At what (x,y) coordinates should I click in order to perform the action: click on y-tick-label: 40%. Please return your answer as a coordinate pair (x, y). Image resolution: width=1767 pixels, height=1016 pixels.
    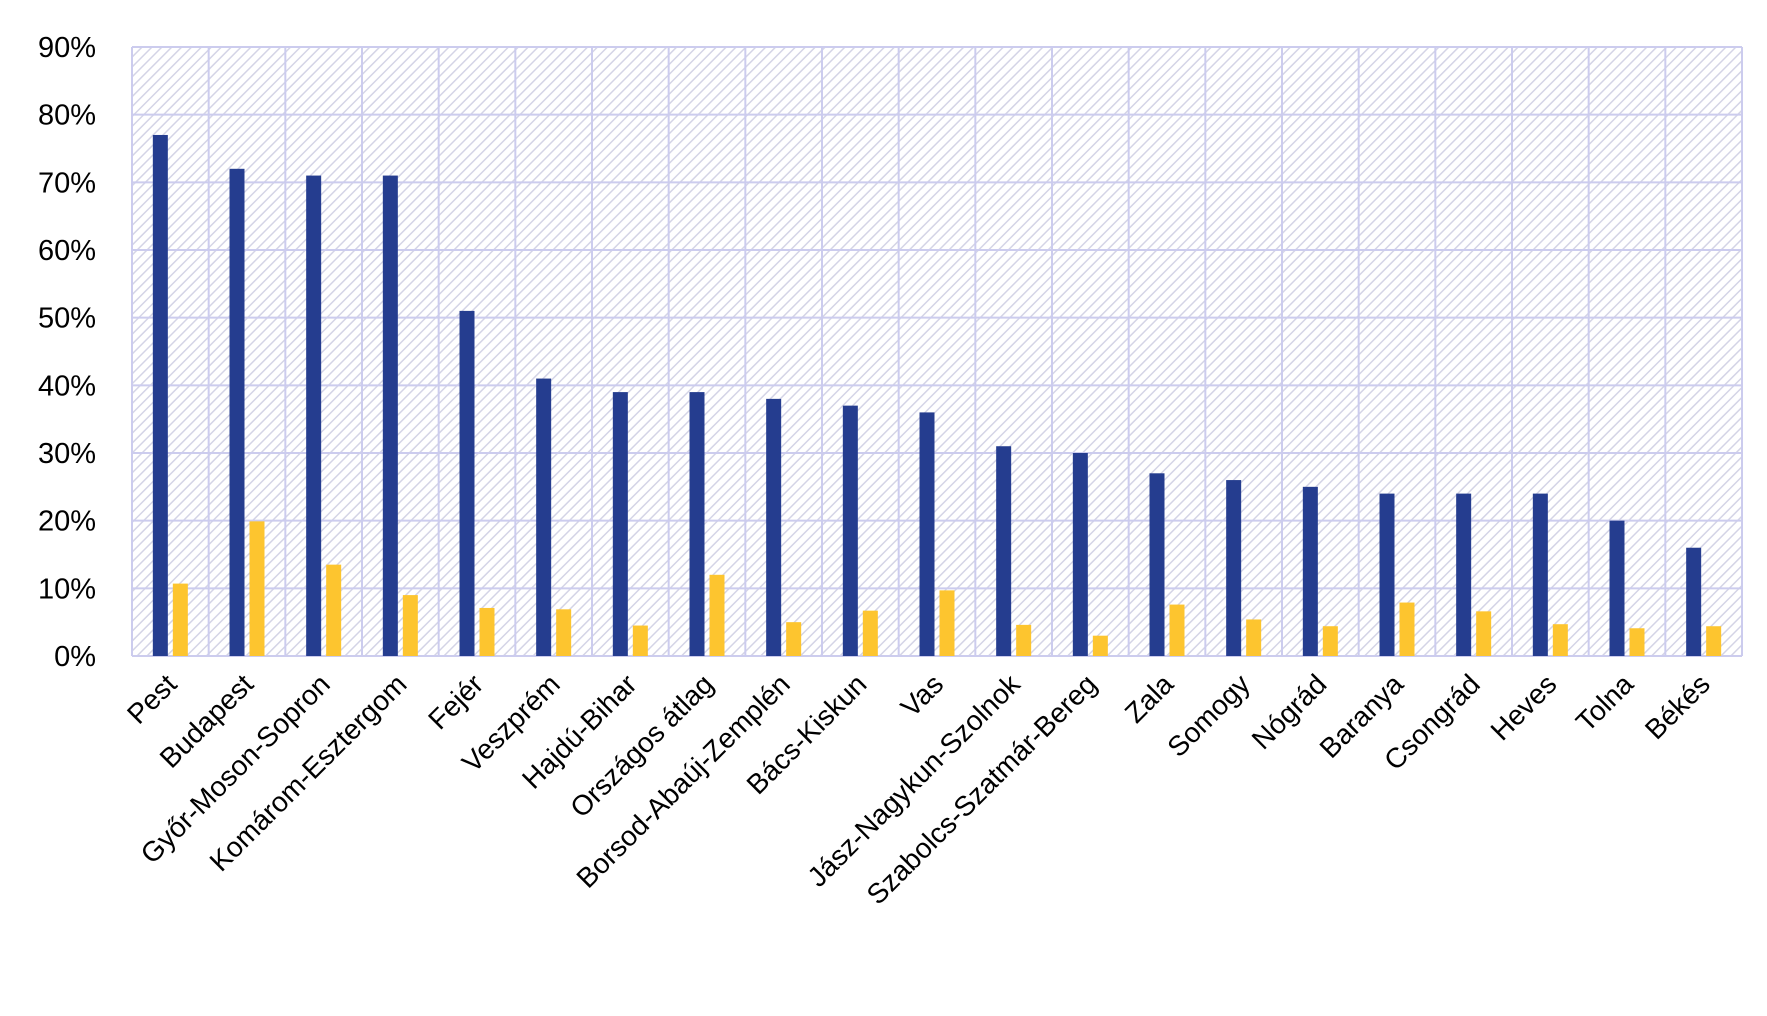
    Looking at the image, I should click on (67, 386).